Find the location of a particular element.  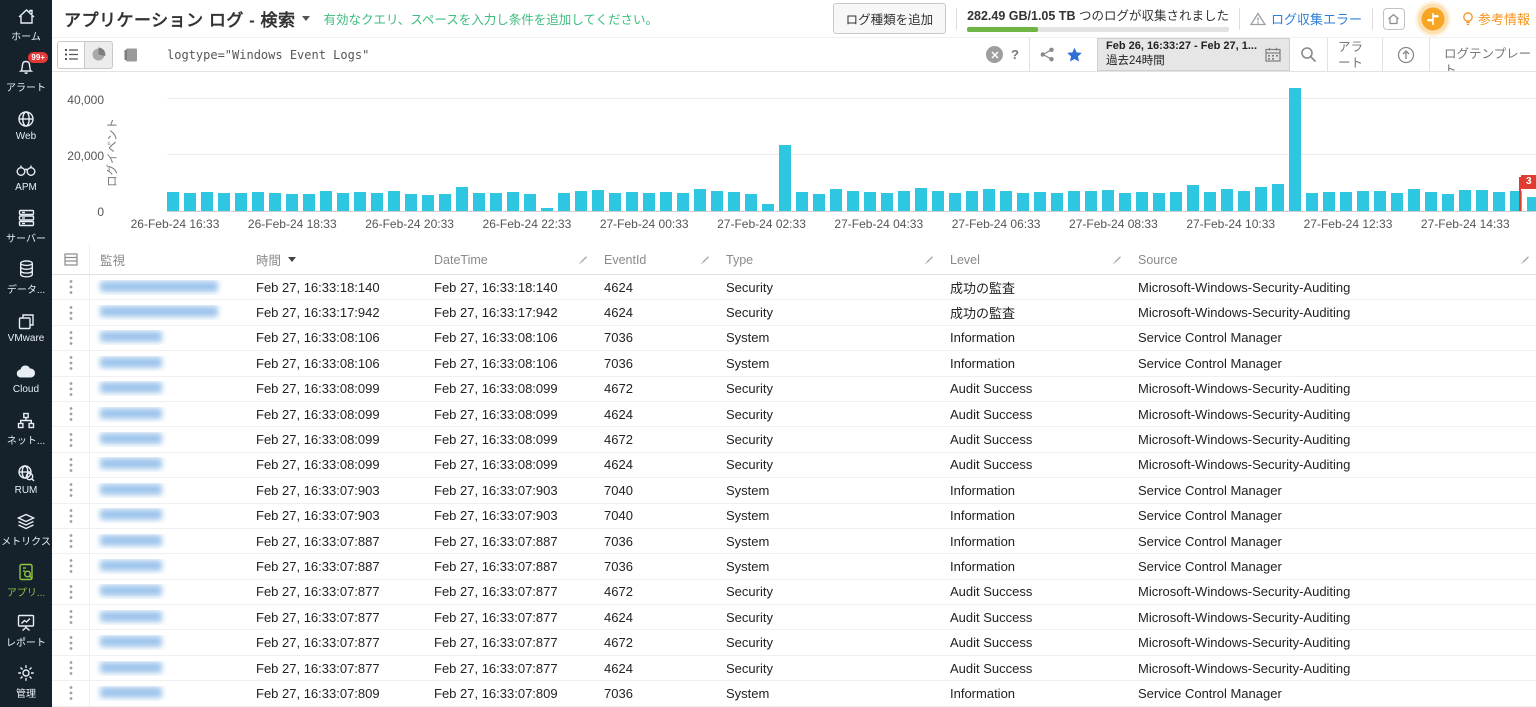

sidebar-item-report: レポート is located at coordinates (26, 631).